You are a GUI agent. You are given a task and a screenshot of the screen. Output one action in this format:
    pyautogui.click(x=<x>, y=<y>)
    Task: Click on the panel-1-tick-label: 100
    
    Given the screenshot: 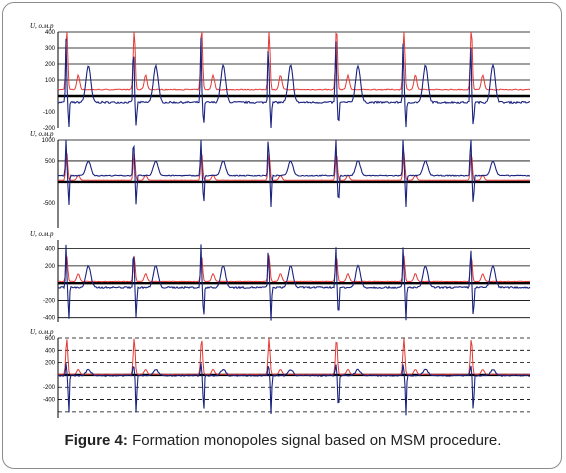 What is the action you would take?
    pyautogui.click(x=50, y=81)
    